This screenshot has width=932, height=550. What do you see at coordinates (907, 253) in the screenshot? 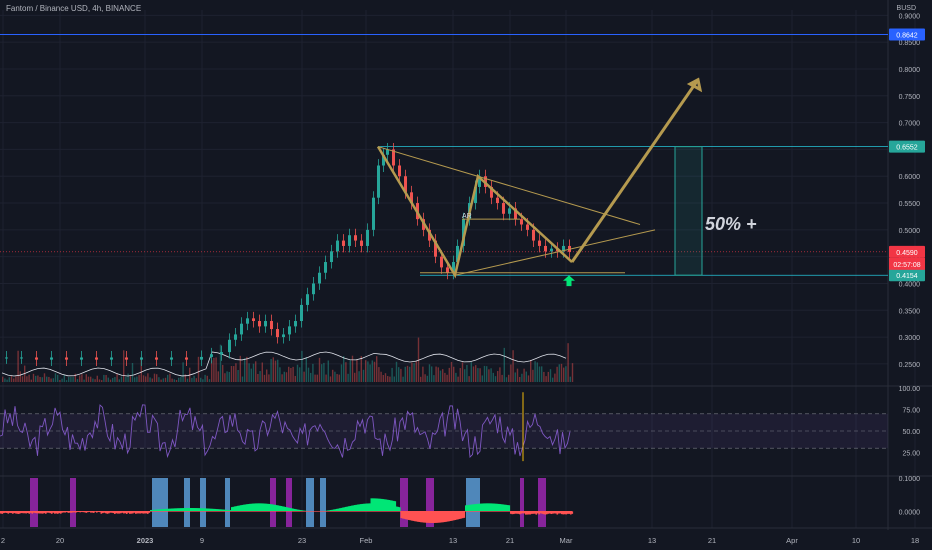
I see `price-label-text: 0.4590` at bounding box center [907, 253].